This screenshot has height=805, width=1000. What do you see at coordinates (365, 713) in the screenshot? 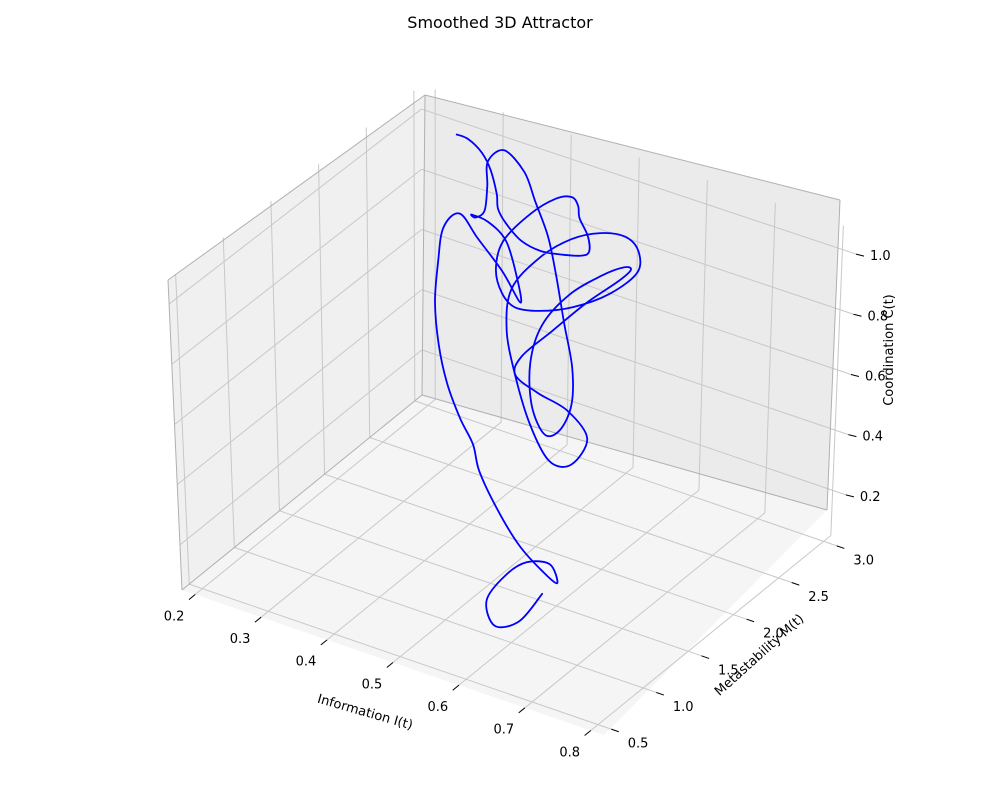
I see `x-axis-label: Information I(t)` at bounding box center [365, 713].